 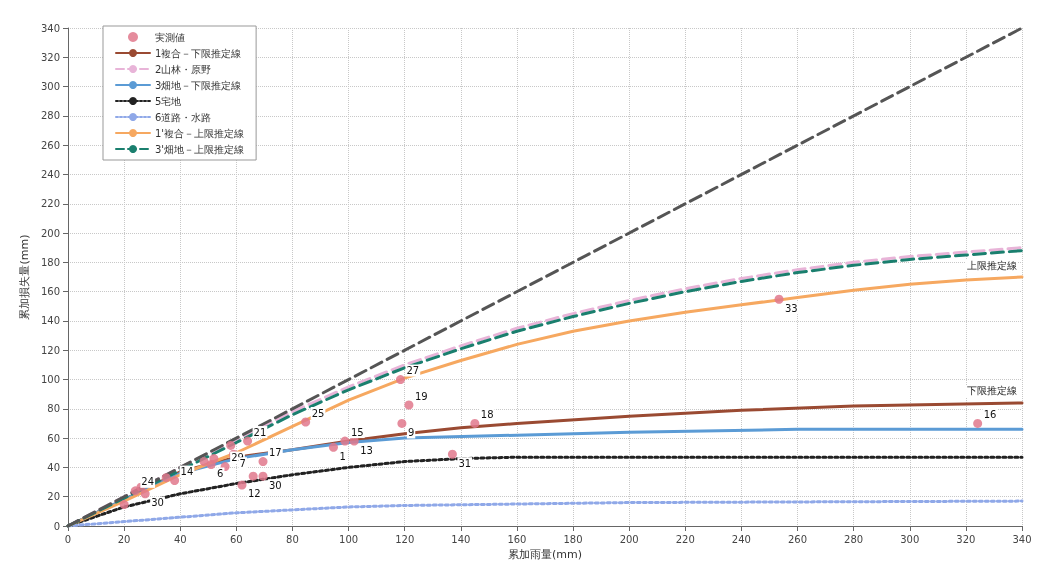 What do you see at coordinates (411, 432) in the screenshot?
I see `annotation: 9` at bounding box center [411, 432].